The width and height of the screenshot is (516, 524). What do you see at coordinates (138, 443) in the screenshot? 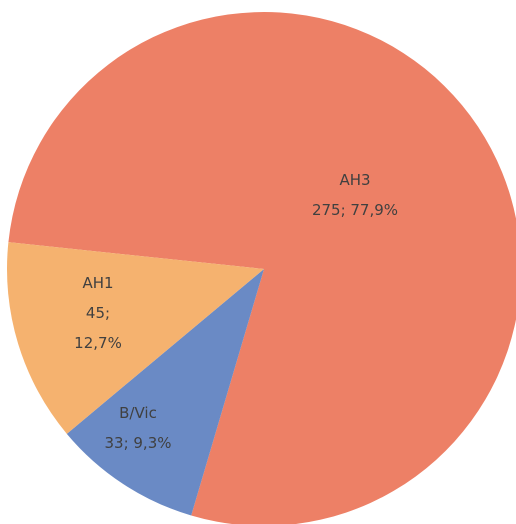
I see `slice-value-label: 33; 9,3%` at bounding box center [138, 443].